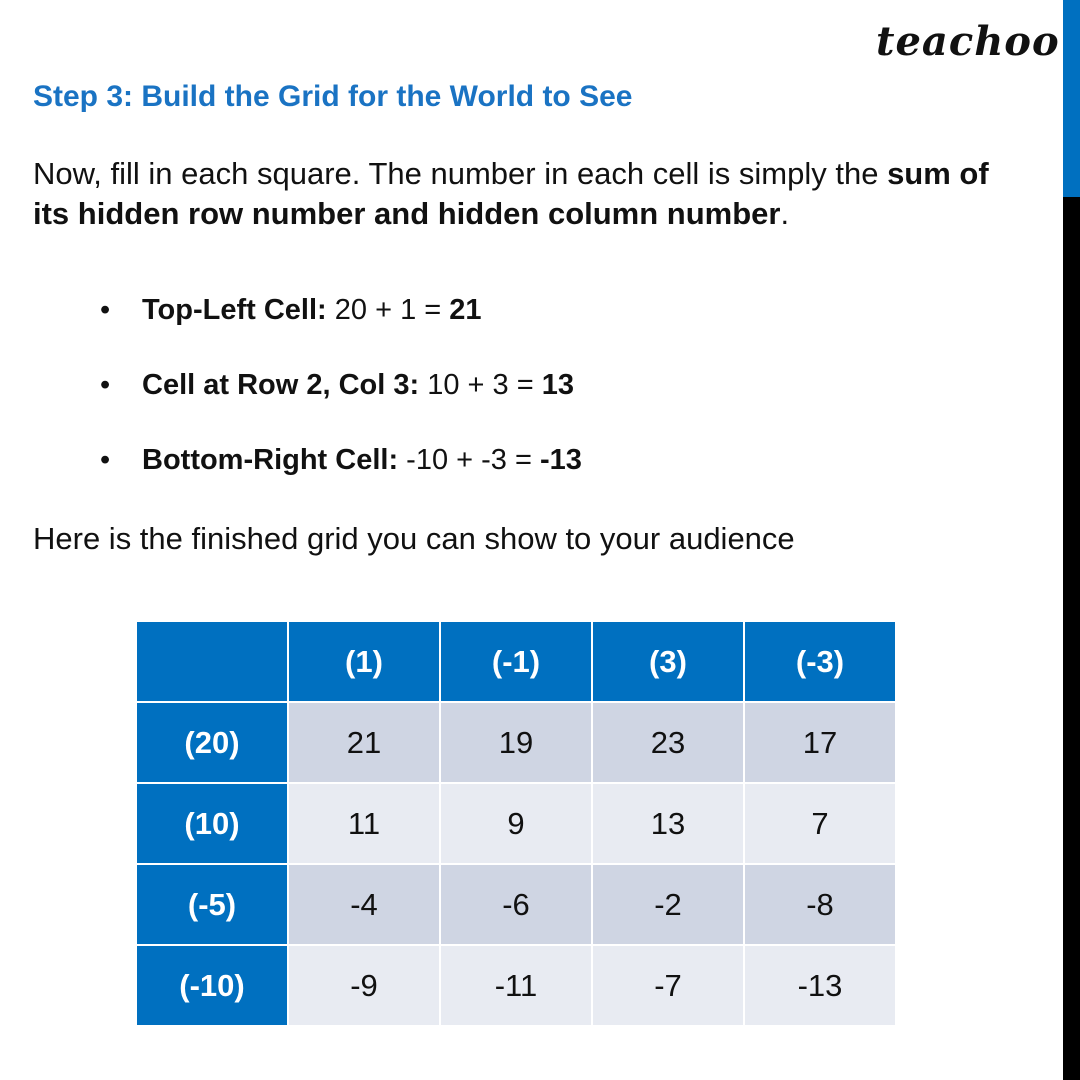 The image size is (1080, 1080). I want to click on row-header: (10), so click(212, 823).